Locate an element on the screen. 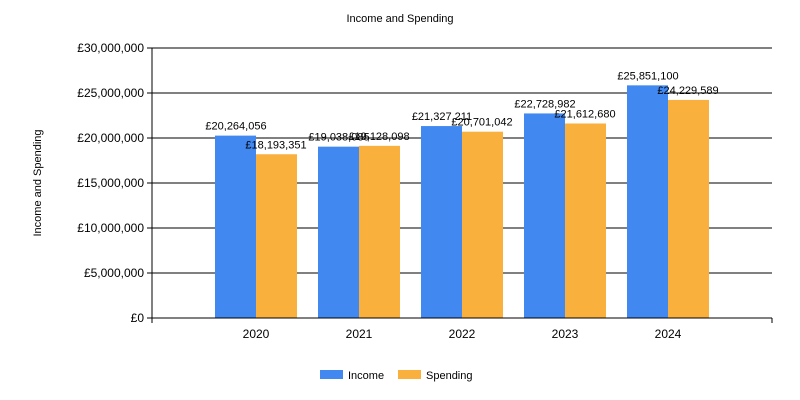  bar-income-2022 is located at coordinates (441, 222).